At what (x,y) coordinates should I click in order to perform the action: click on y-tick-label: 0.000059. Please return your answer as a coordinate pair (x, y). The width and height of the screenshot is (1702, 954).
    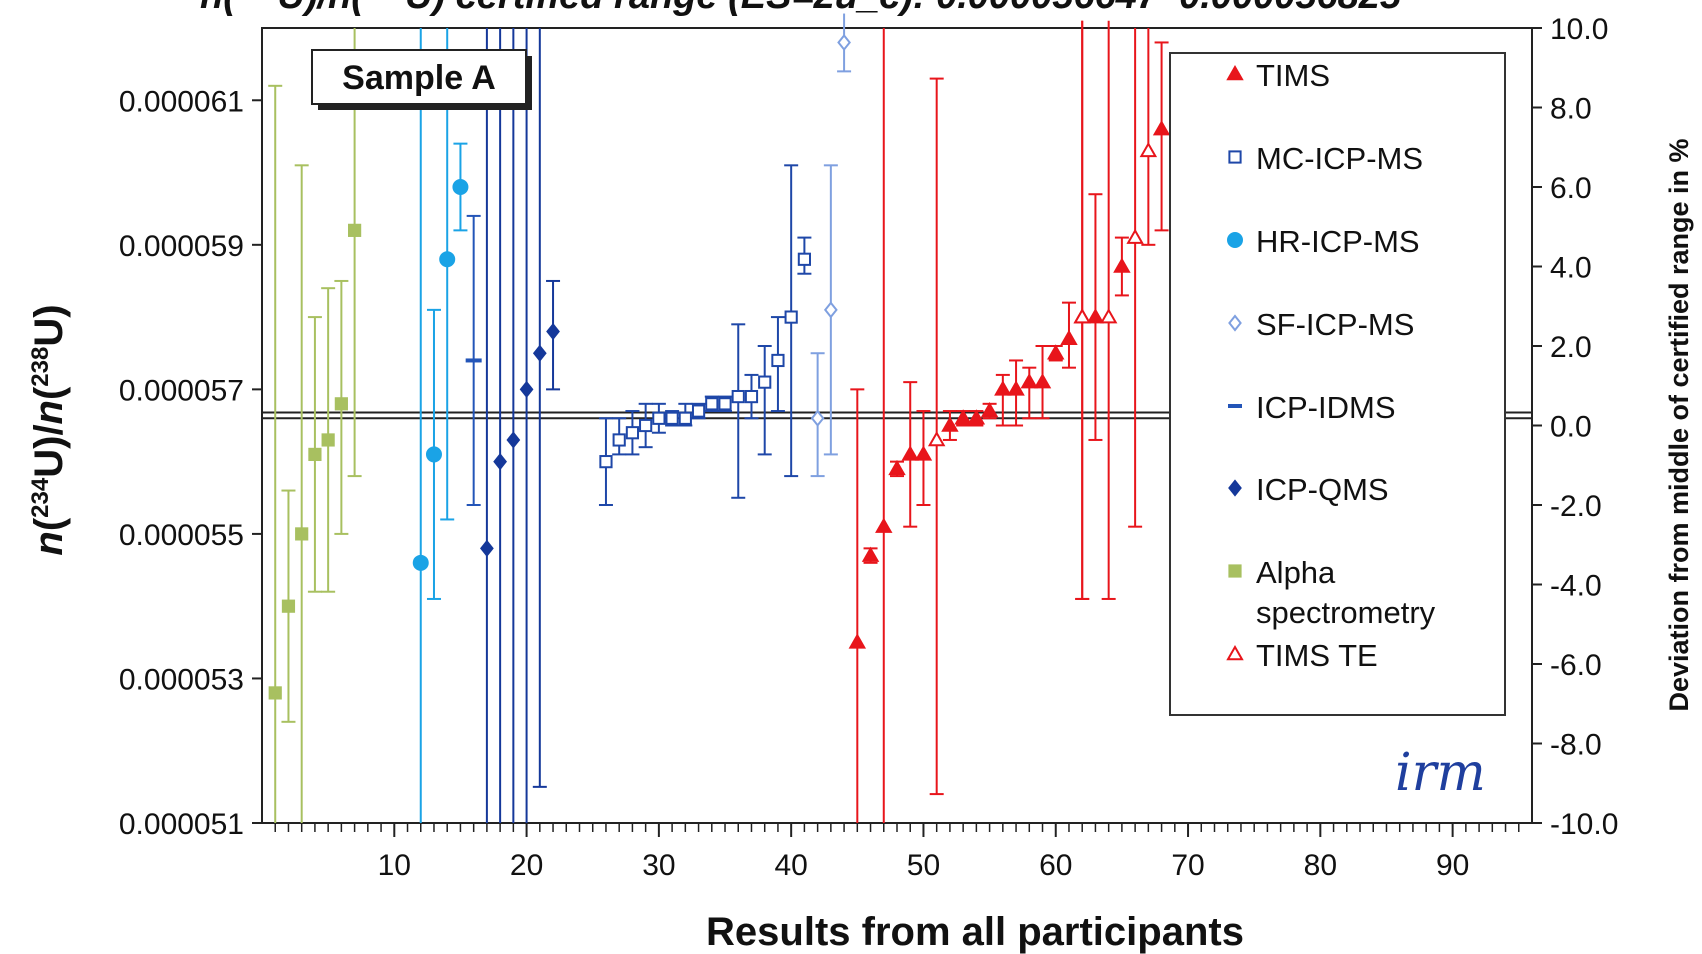
    Looking at the image, I should click on (181, 246).